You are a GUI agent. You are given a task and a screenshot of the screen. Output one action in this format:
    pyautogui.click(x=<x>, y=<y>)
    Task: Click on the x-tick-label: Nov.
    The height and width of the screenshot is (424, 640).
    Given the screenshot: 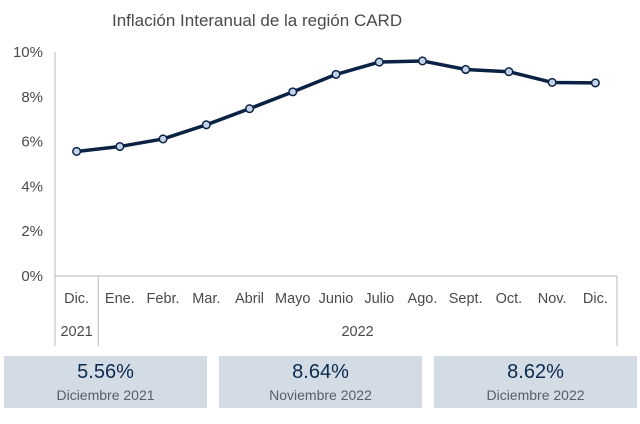 What is the action you would take?
    pyautogui.click(x=552, y=299)
    